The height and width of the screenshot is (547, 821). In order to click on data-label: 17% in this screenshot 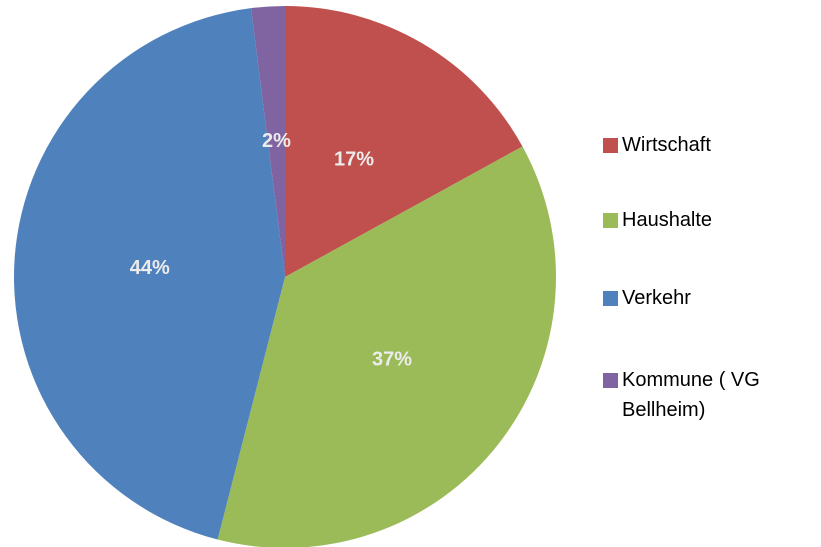, I will do `click(354, 160)`.